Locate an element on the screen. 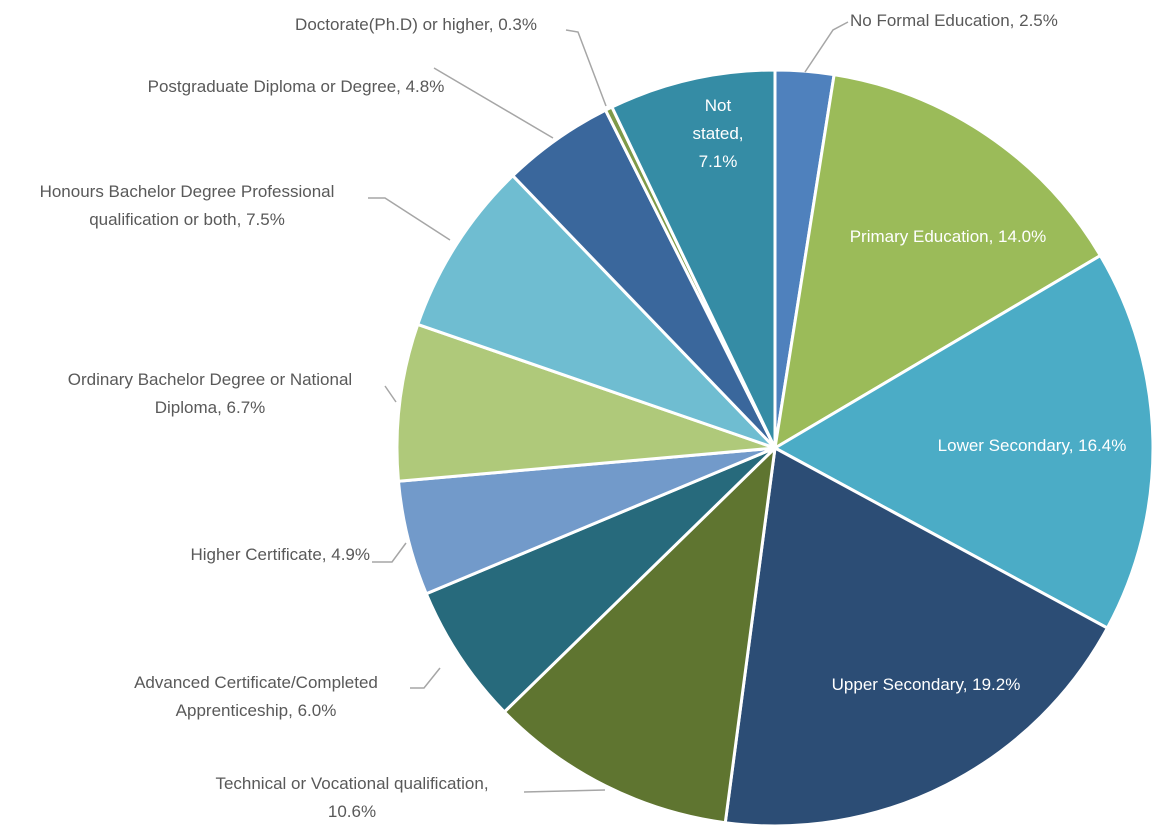 The width and height of the screenshot is (1153, 826). data-label: Lower Secondary, 16.4% is located at coordinates (1032, 445).